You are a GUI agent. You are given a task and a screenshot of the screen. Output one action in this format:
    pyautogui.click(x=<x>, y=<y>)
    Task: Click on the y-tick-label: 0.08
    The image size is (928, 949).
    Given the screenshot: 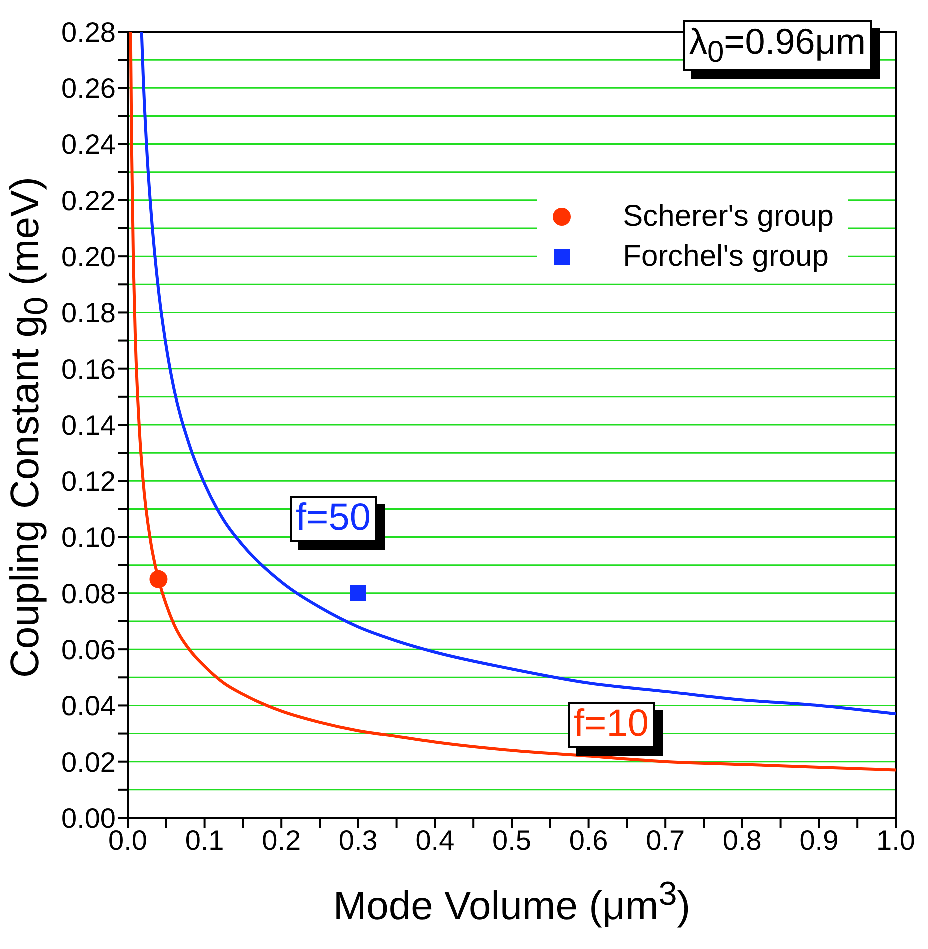 What is the action you would take?
    pyautogui.click(x=89, y=594)
    